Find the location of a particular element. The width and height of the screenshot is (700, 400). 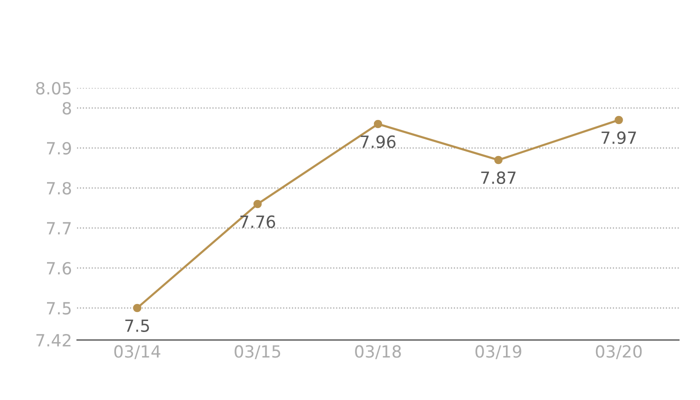

x-tick-label: 03/18 is located at coordinates (378, 352).